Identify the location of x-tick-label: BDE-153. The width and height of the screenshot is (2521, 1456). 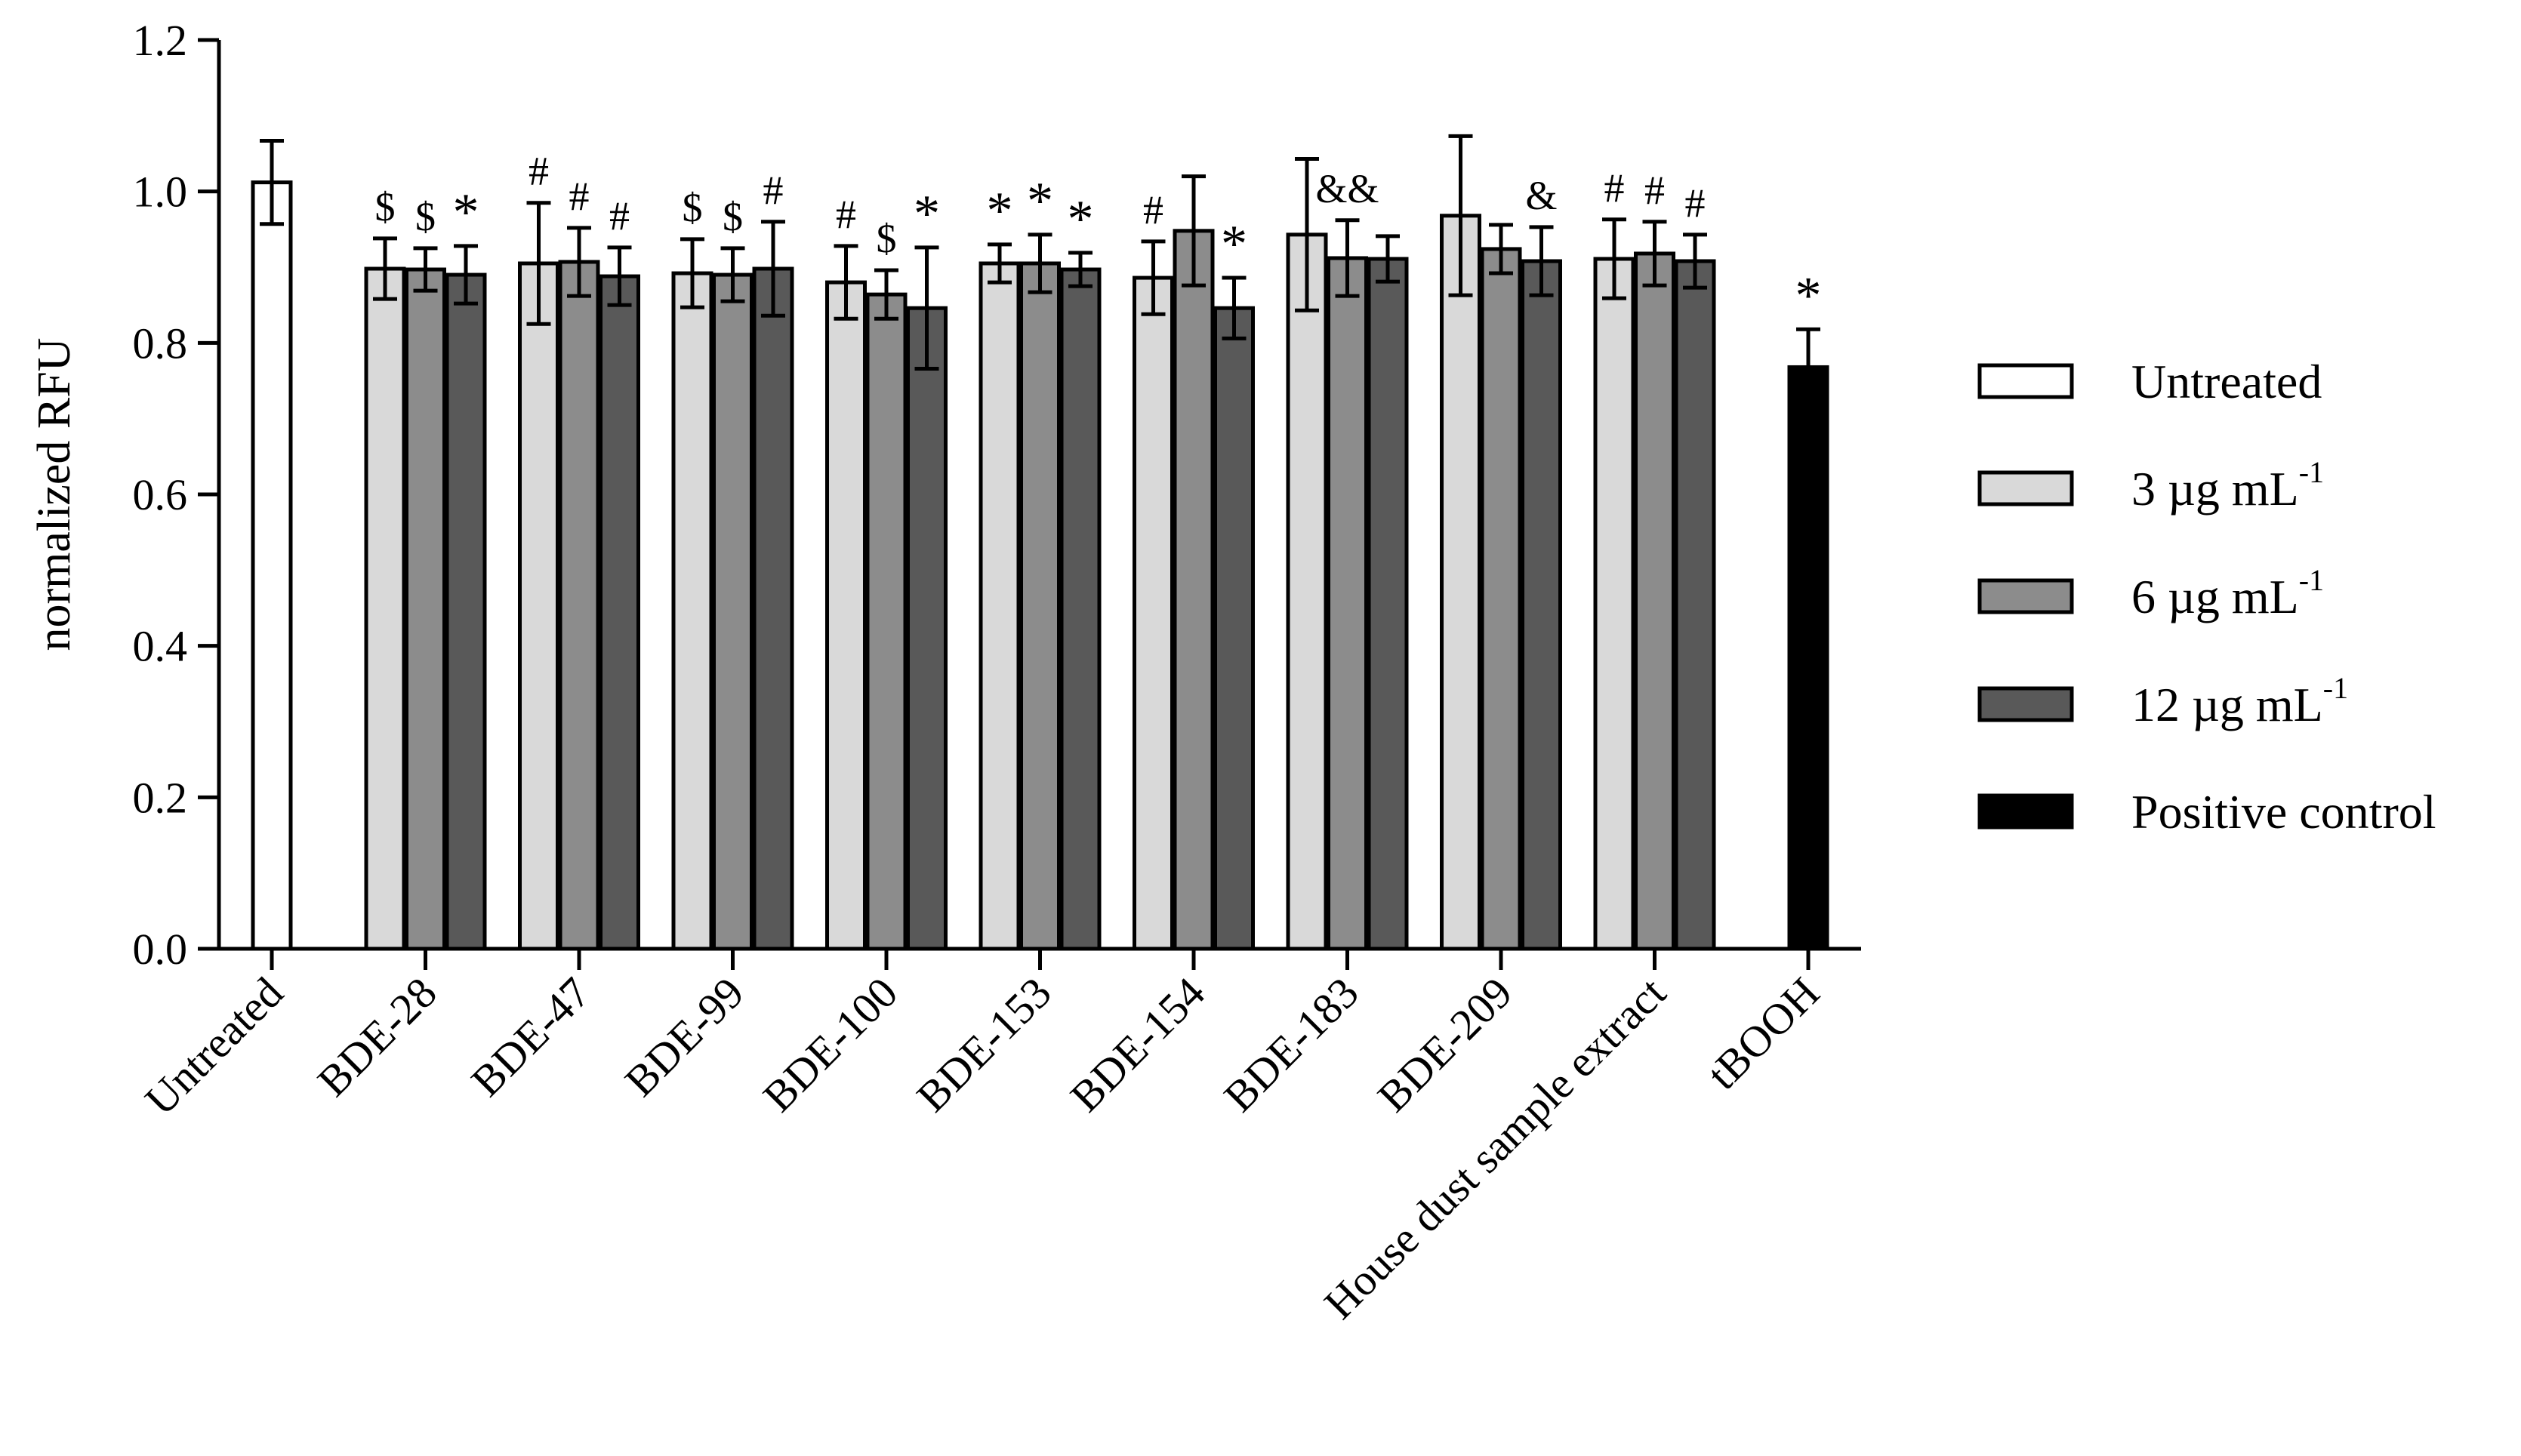
(984, 1044).